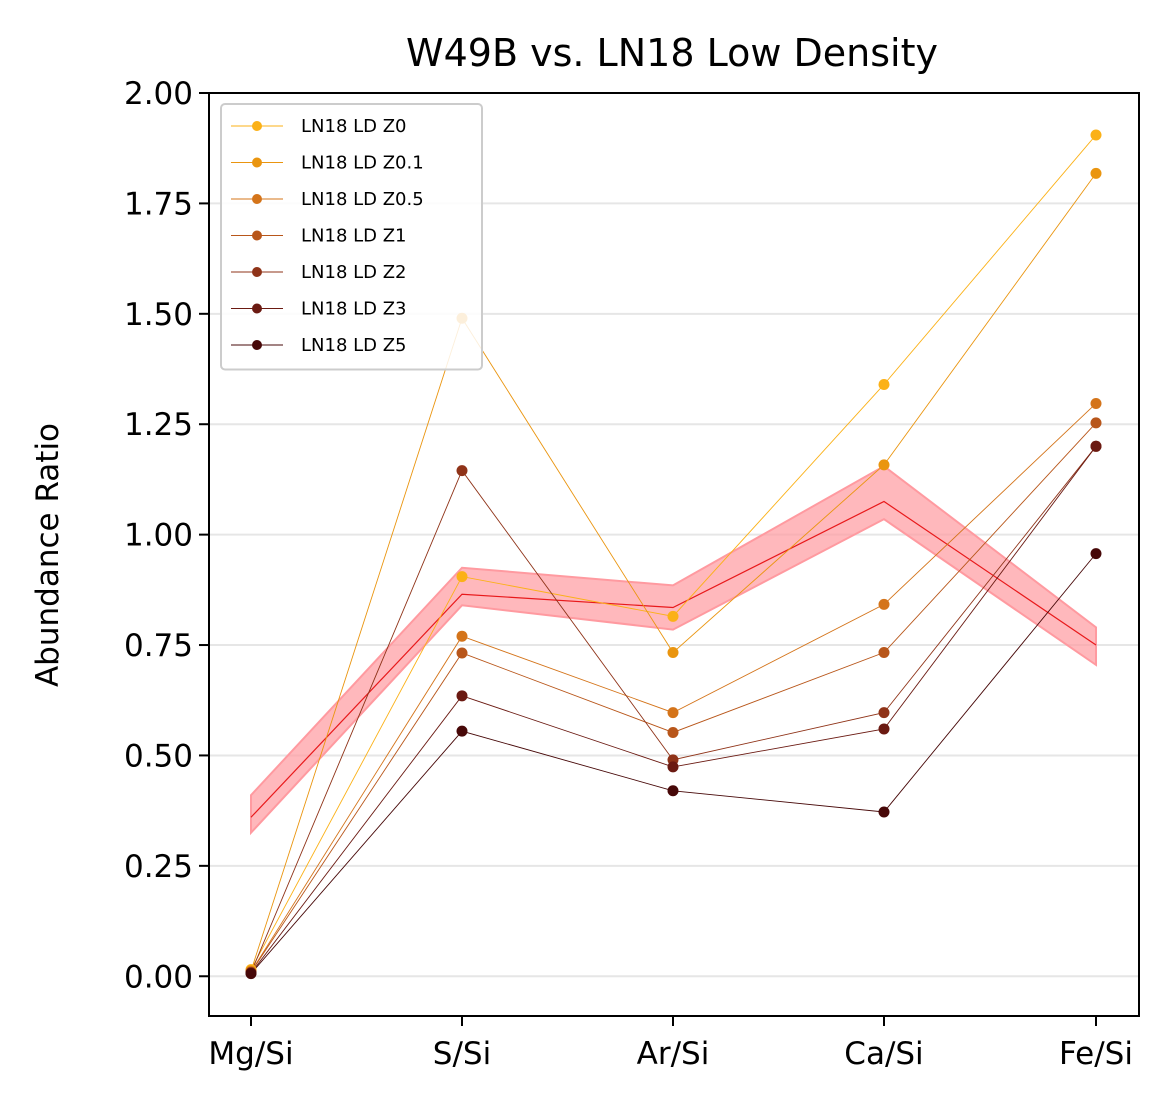 This screenshot has height=1116, width=1175. I want to click on x-tick-label: Ar/Si, so click(673, 1054).